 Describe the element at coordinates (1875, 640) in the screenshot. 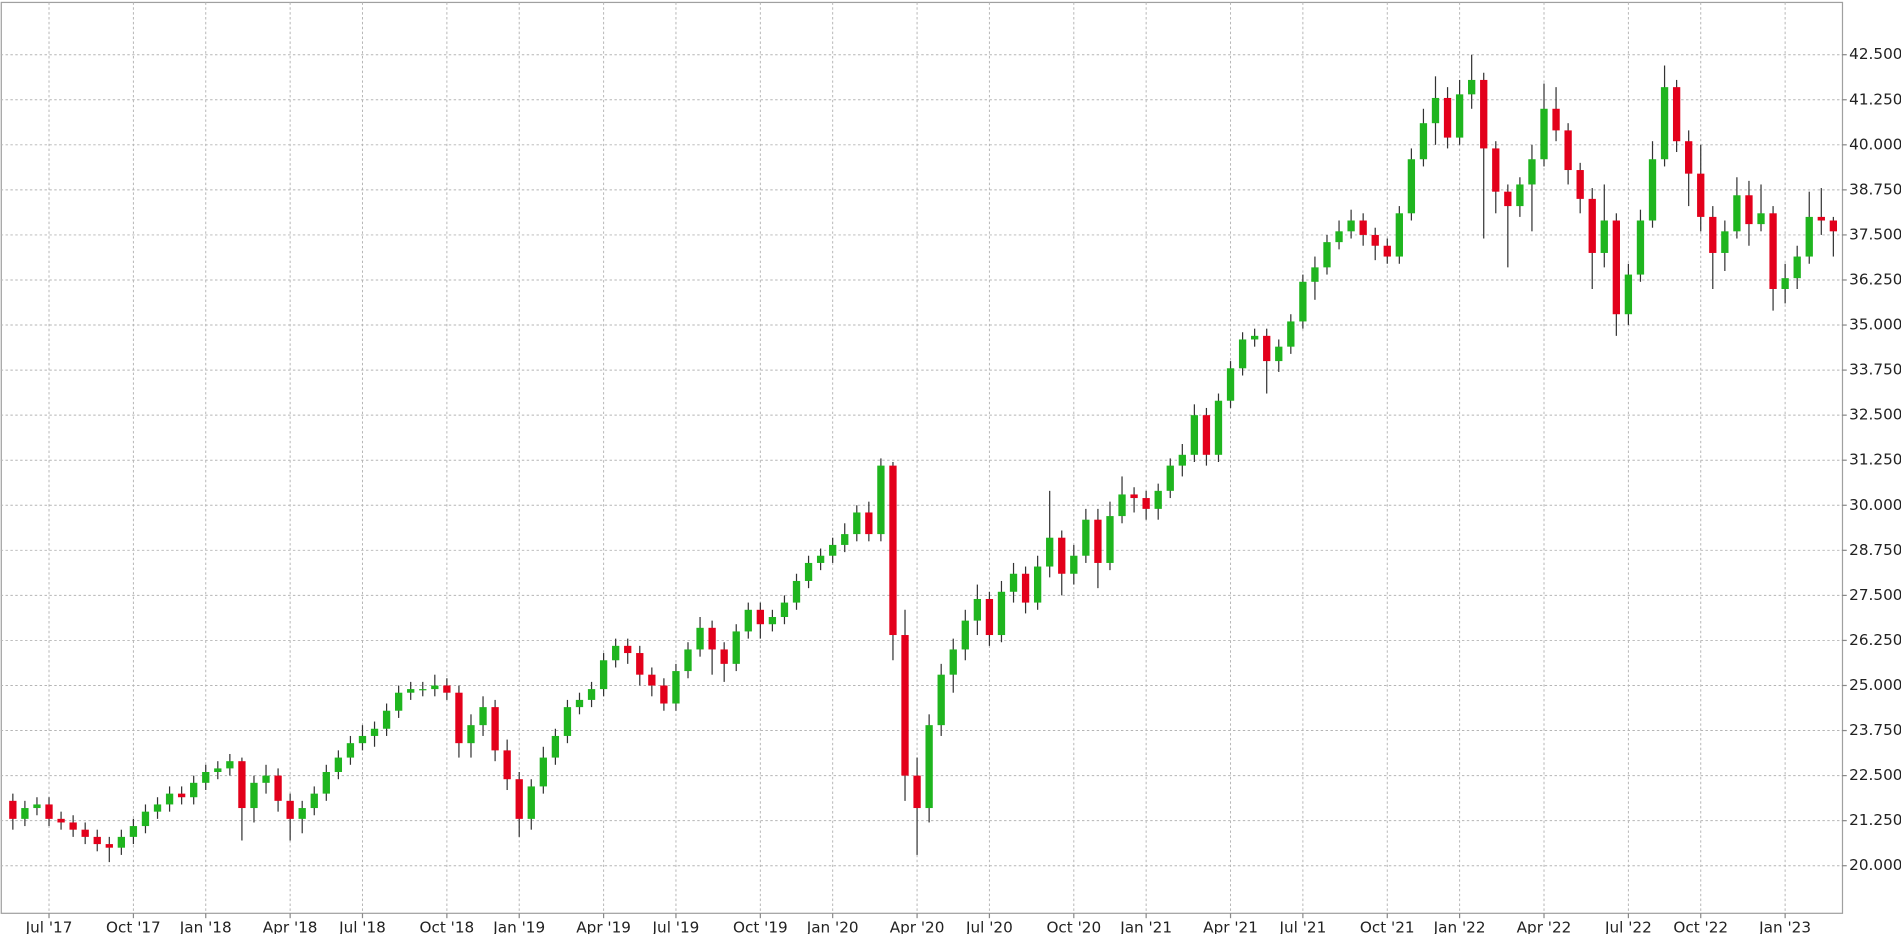

I see `y-tick-label: 26.250` at that location.